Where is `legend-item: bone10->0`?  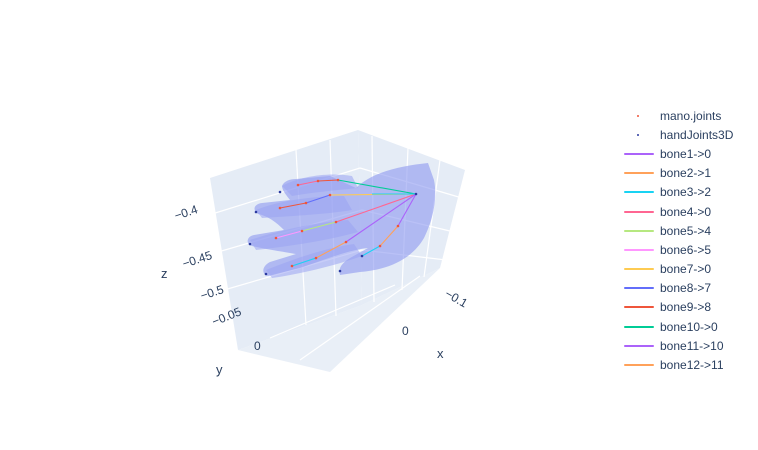
legend-item: bone10->0 is located at coordinates (688, 326).